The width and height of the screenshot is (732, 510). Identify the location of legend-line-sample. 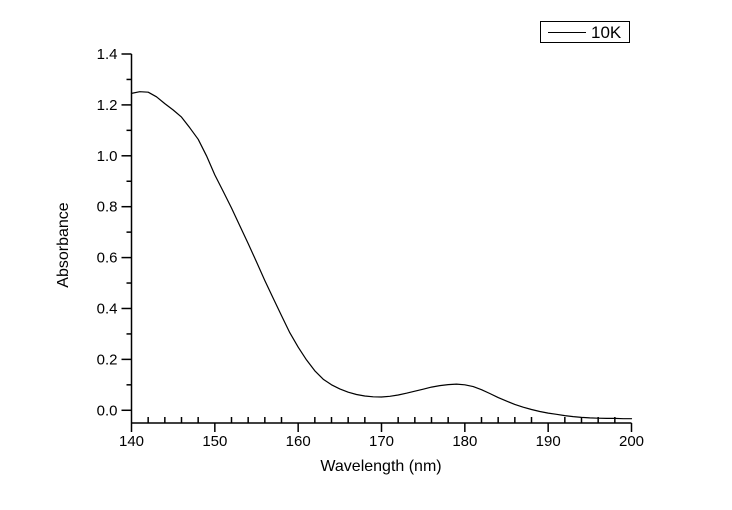
(567, 32).